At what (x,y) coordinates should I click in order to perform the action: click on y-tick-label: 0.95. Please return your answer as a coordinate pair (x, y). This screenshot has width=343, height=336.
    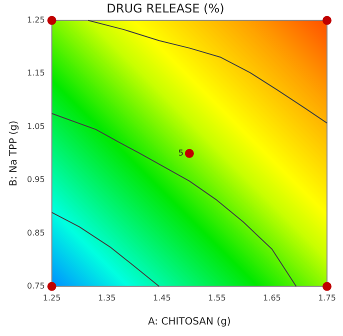
    Looking at the image, I should click on (36, 179).